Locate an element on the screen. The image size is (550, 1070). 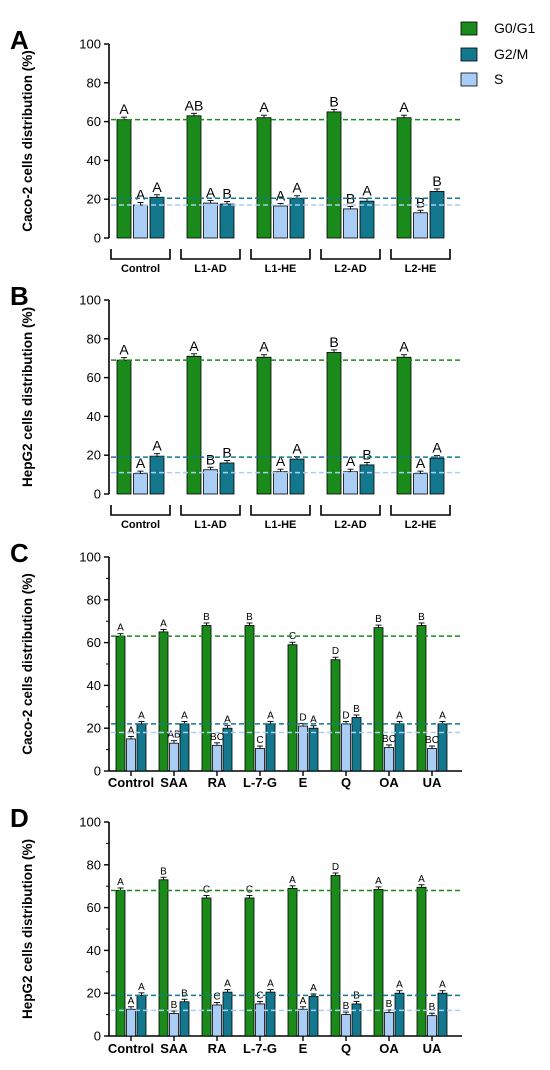
category-label-l2-ad: L2-AD is located at coordinates (350, 525).